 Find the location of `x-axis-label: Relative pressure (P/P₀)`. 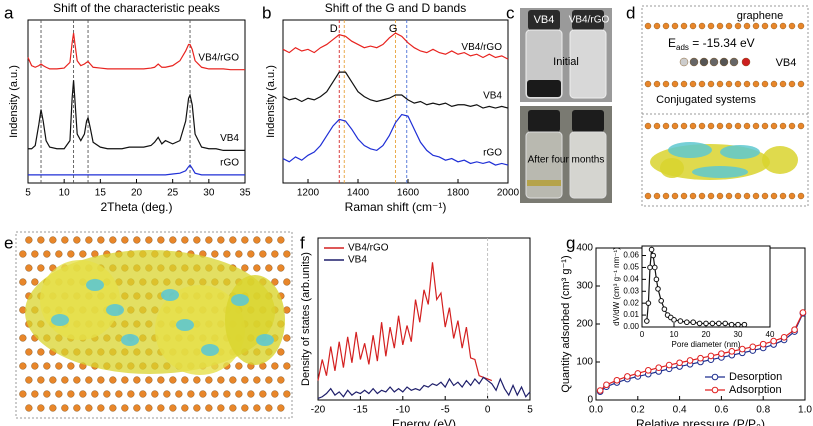

x-axis-label: Relative pressure (P/P₀) is located at coordinates (700, 421).